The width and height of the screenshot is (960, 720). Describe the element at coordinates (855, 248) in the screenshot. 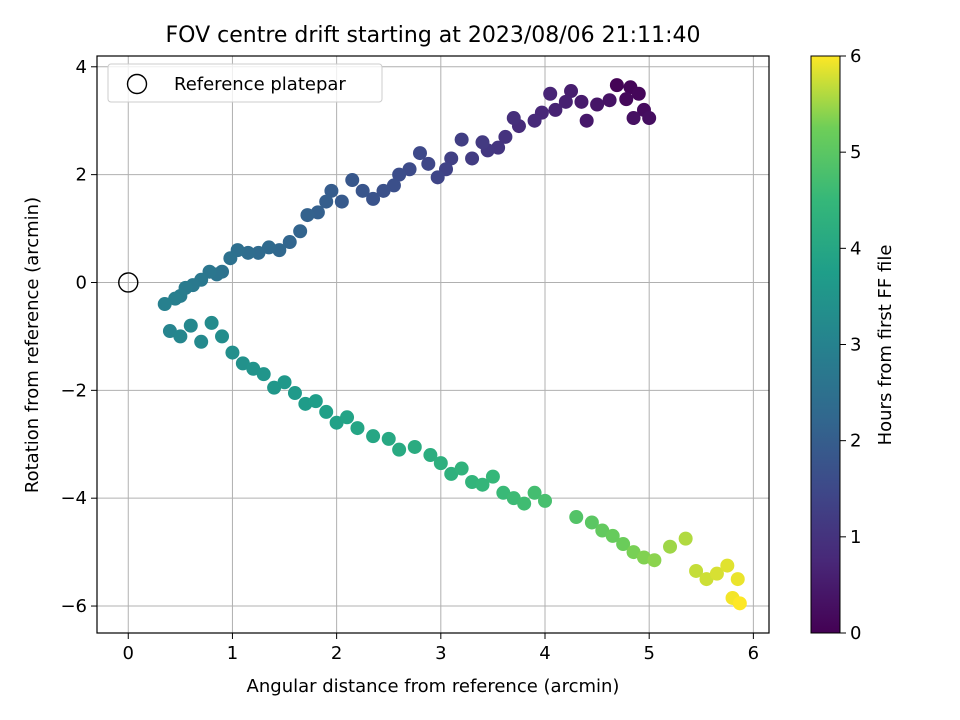

I see `colorbar-tick-label: 4` at that location.